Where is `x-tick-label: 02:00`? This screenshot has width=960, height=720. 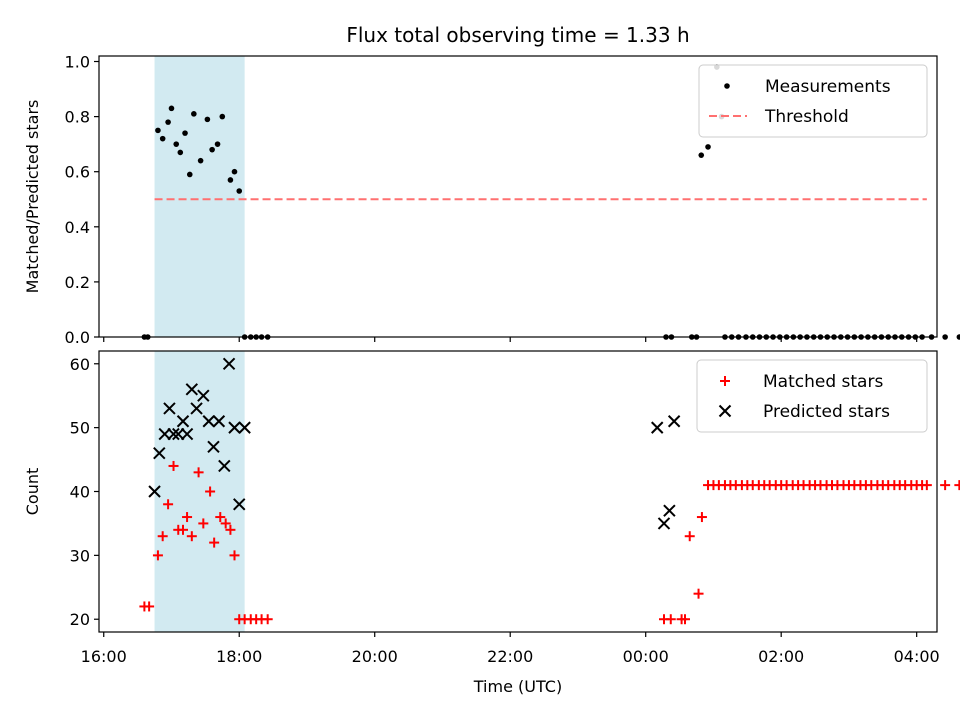
x-tick-label: 02:00 is located at coordinates (781, 656).